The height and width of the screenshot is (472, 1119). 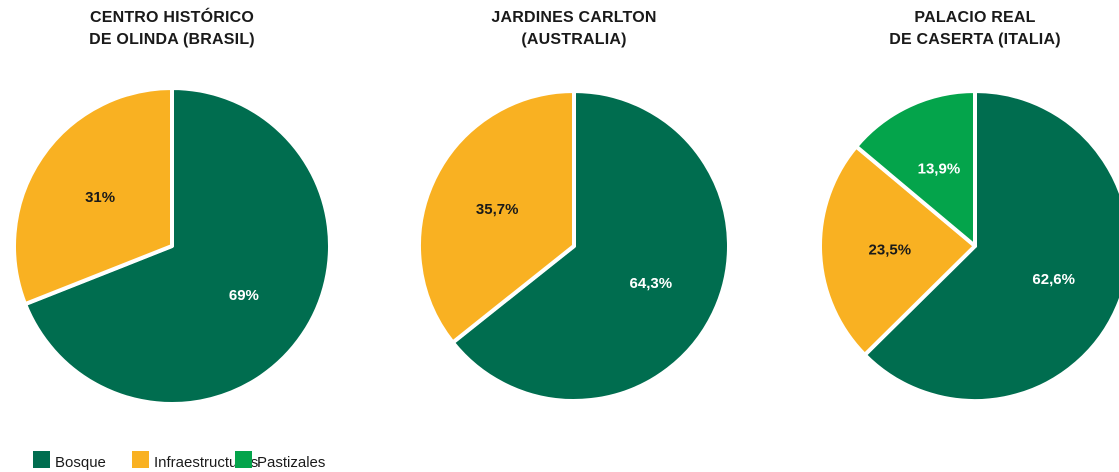 I want to click on slice-label-infraestructuras: 23,5%, so click(x=890, y=250).